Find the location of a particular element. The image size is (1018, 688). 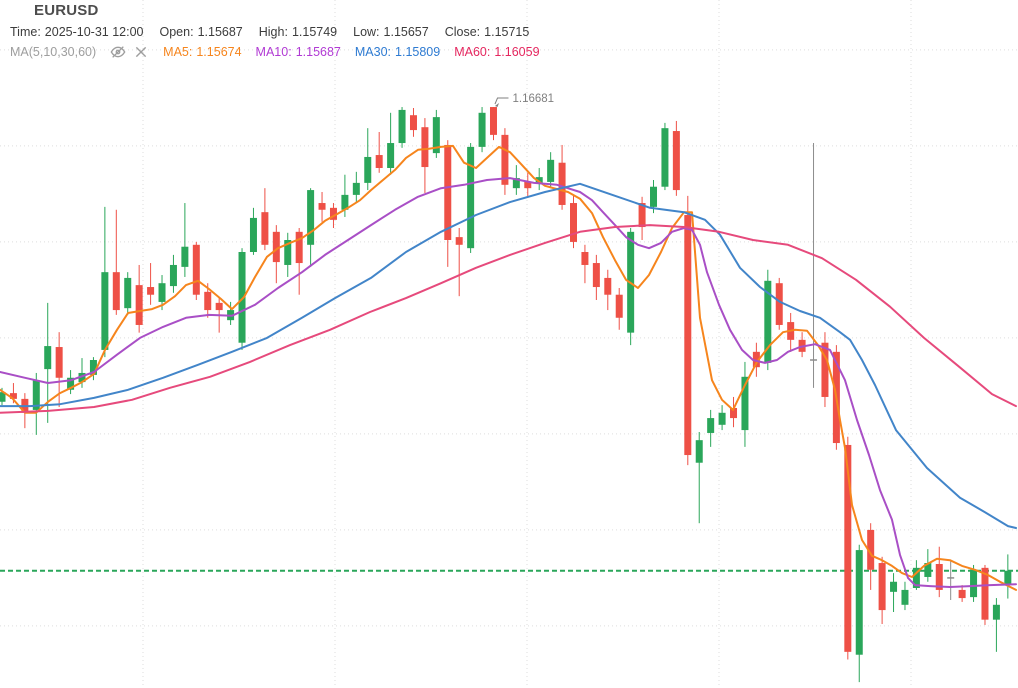

annotation-arrowhead is located at coordinates (496, 105).